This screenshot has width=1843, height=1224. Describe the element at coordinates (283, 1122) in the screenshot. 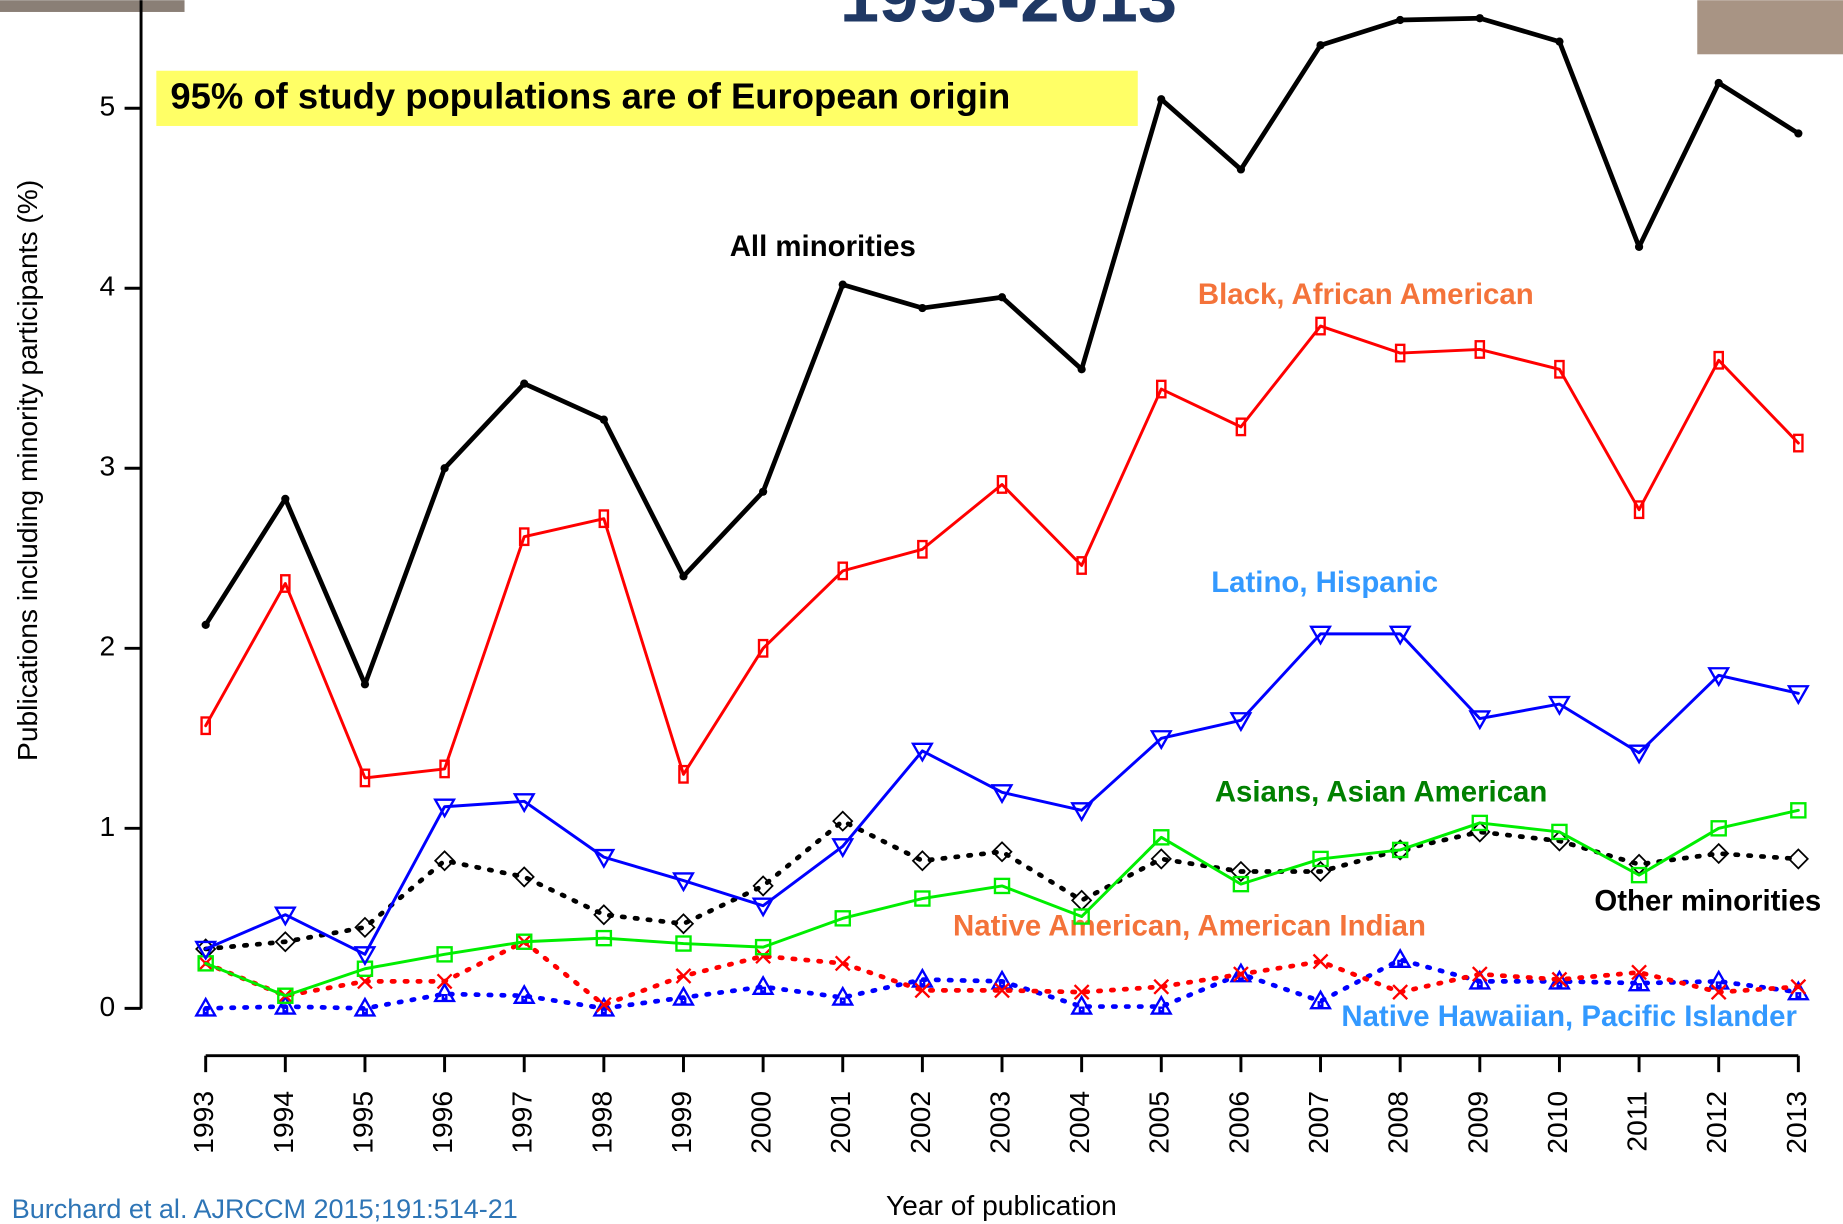

I see `x-tick-label: 1994` at that location.